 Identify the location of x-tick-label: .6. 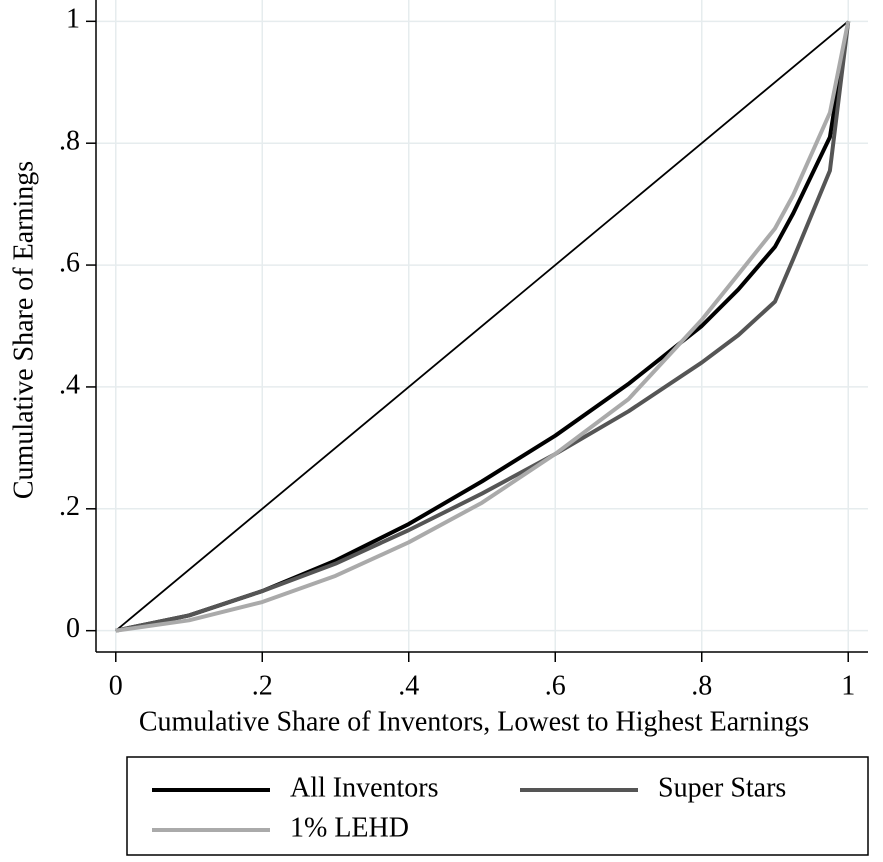
(555, 685).